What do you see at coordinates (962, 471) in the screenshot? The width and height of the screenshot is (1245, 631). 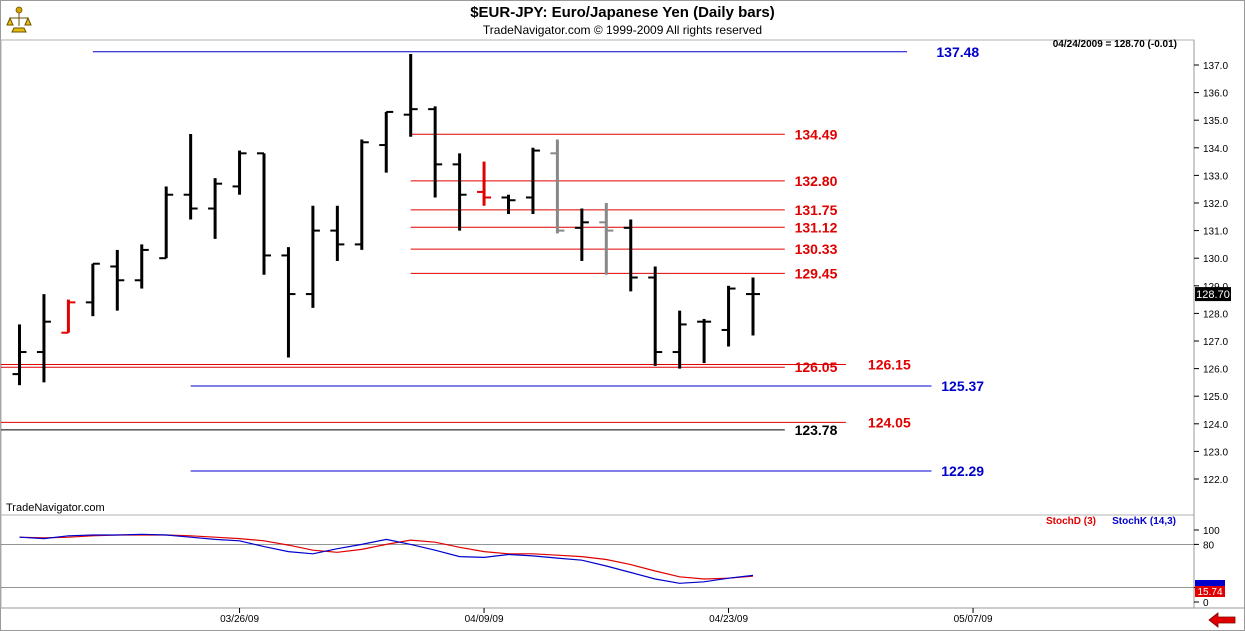 I see `level-label: 122.29` at bounding box center [962, 471].